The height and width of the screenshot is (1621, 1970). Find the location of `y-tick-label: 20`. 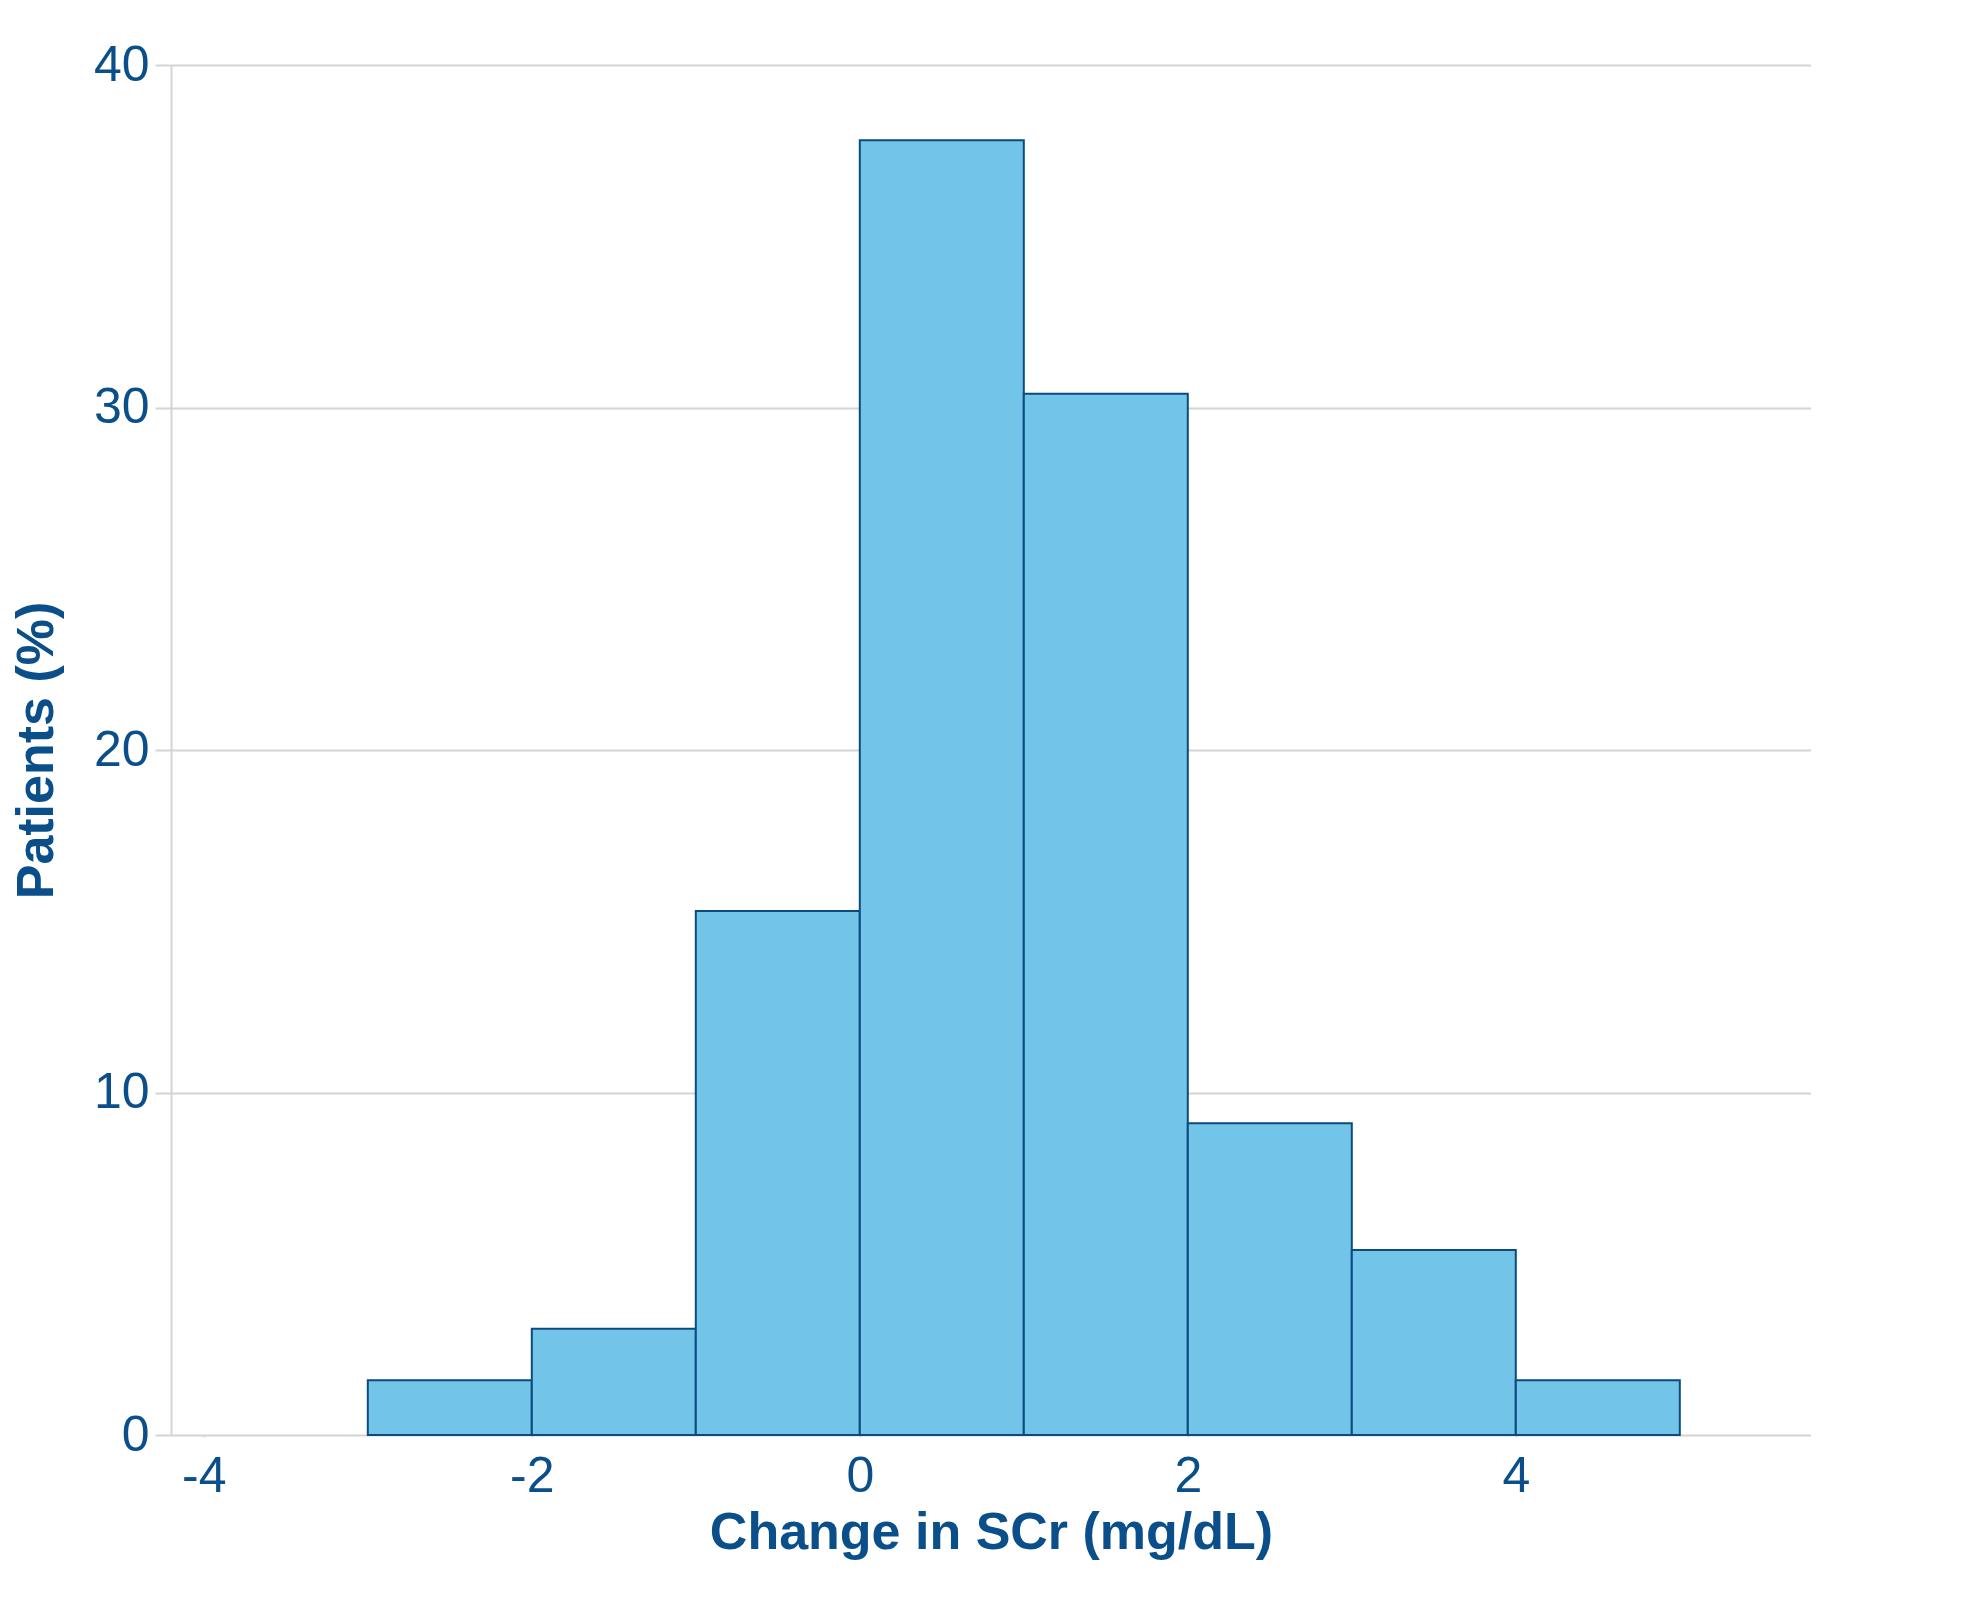

y-tick-label: 20 is located at coordinates (121, 748).